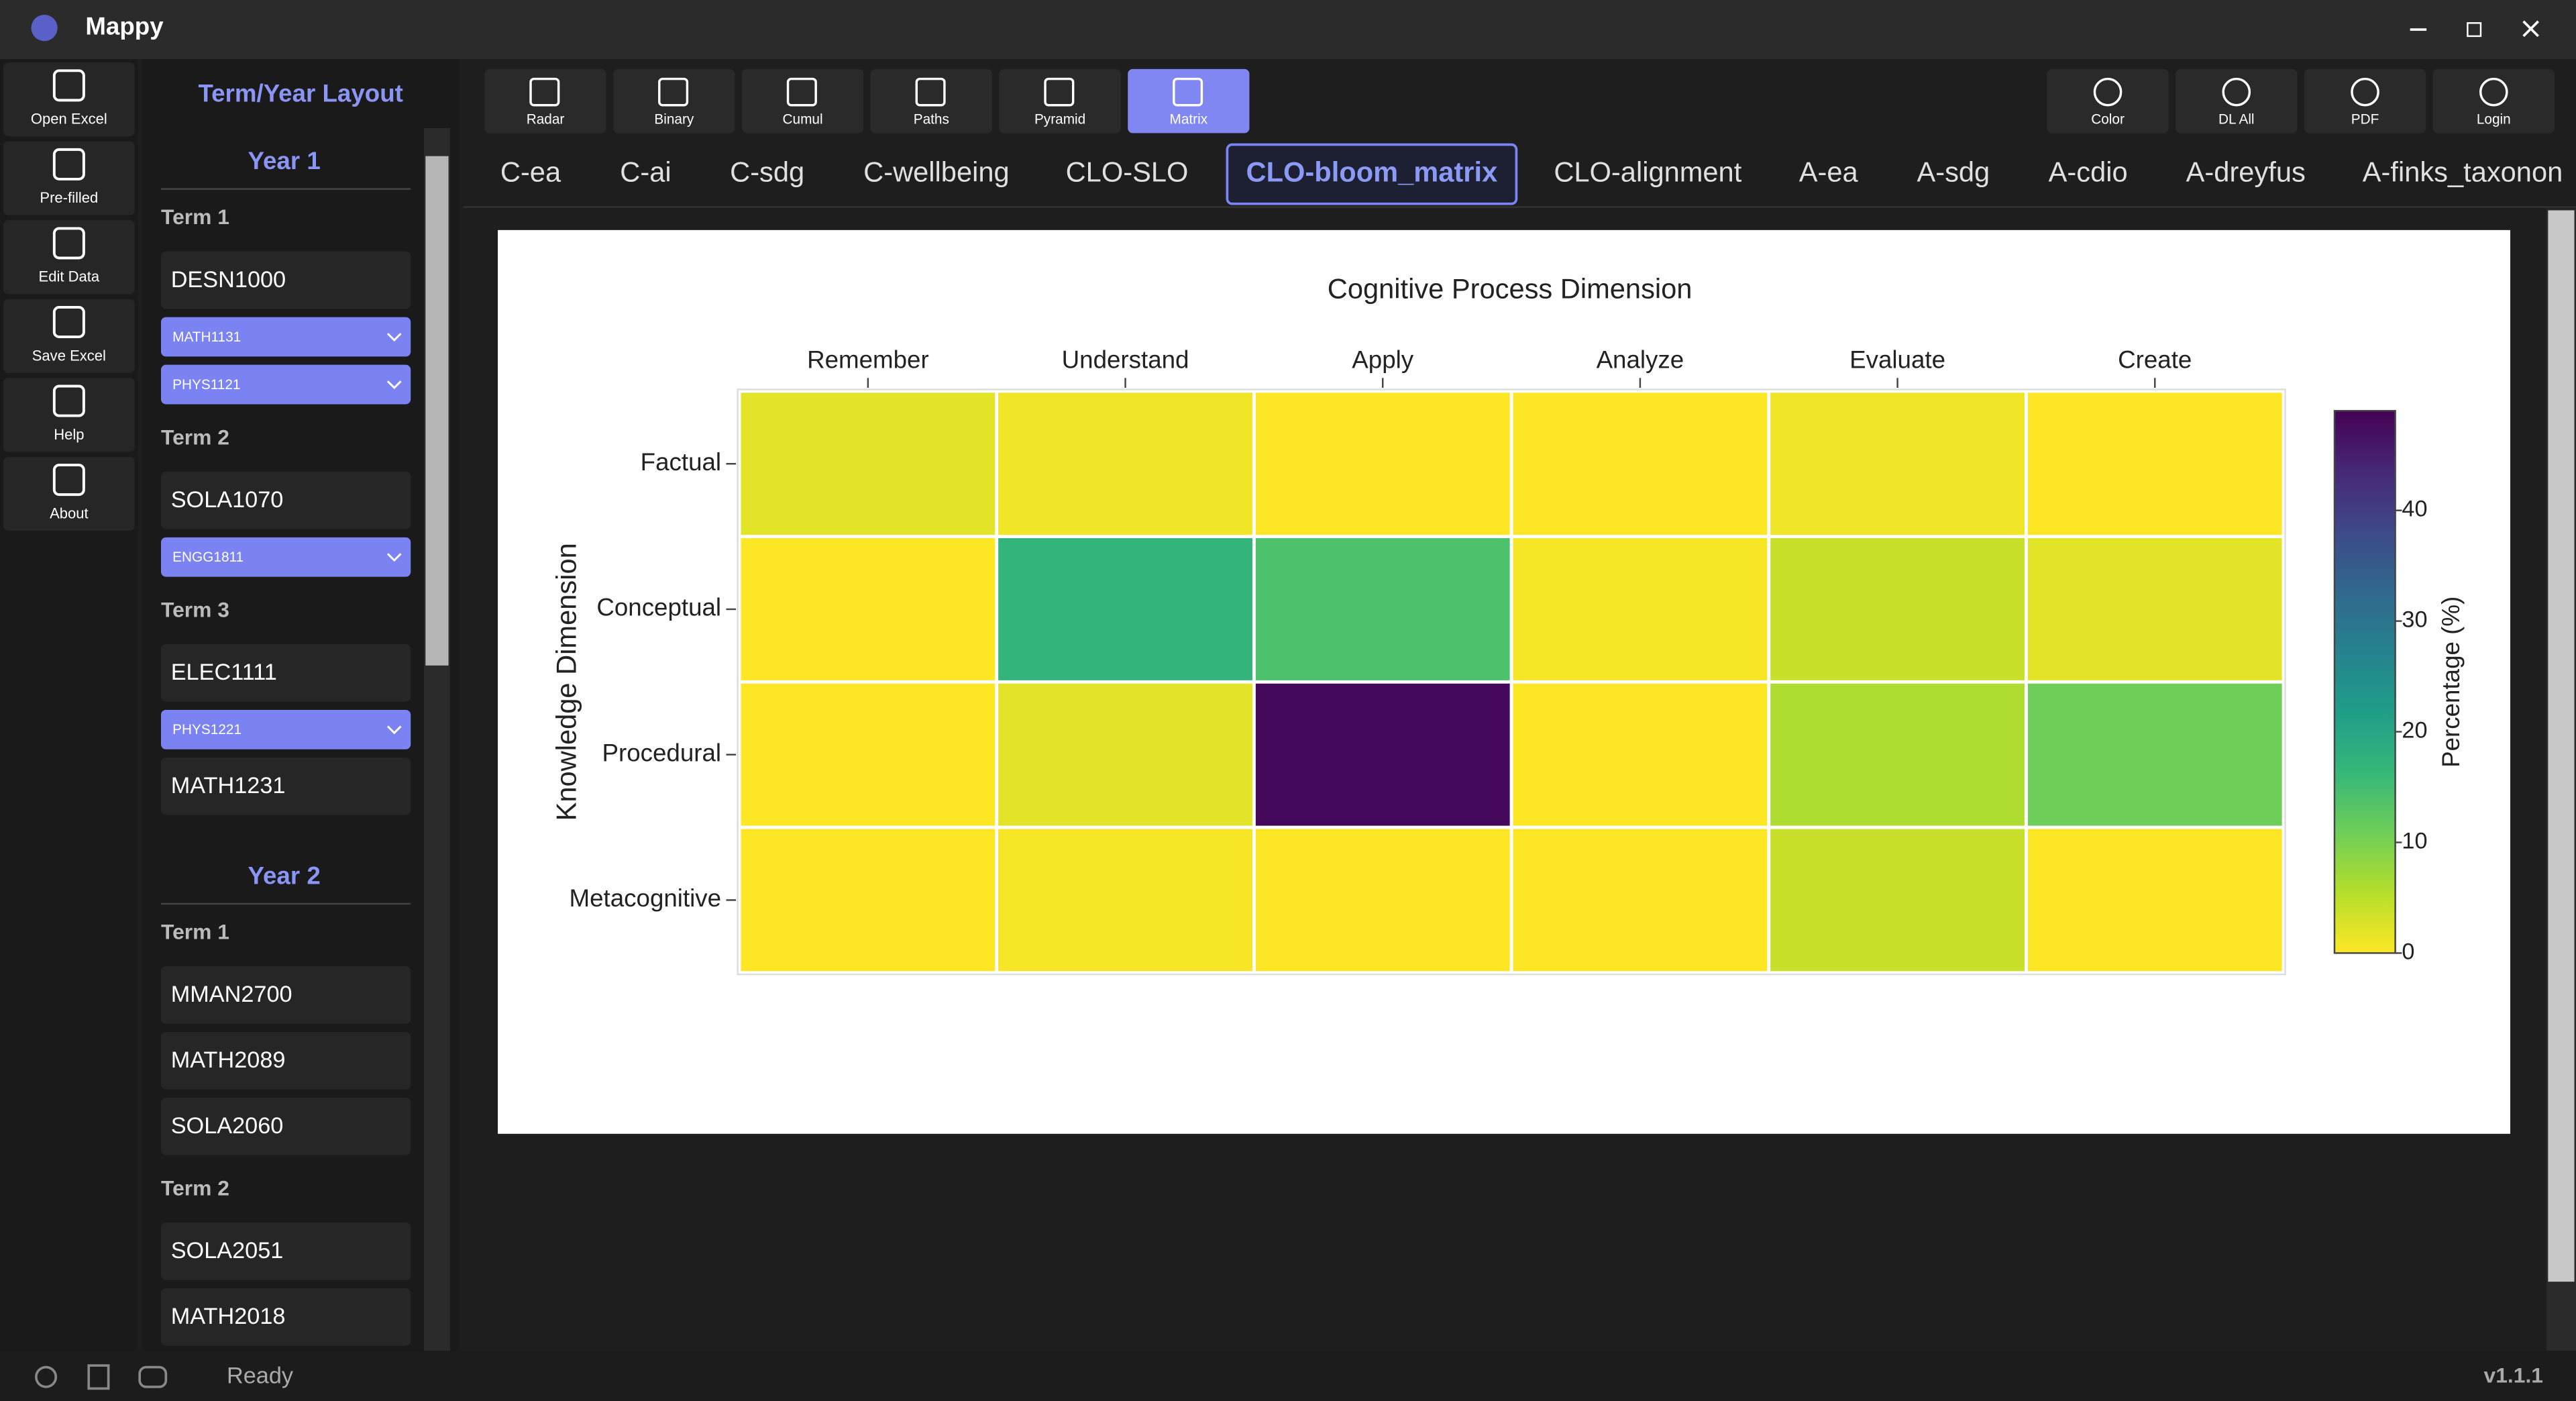  Describe the element at coordinates (1829, 172) in the screenshot. I see `tab: A-ea` at that location.